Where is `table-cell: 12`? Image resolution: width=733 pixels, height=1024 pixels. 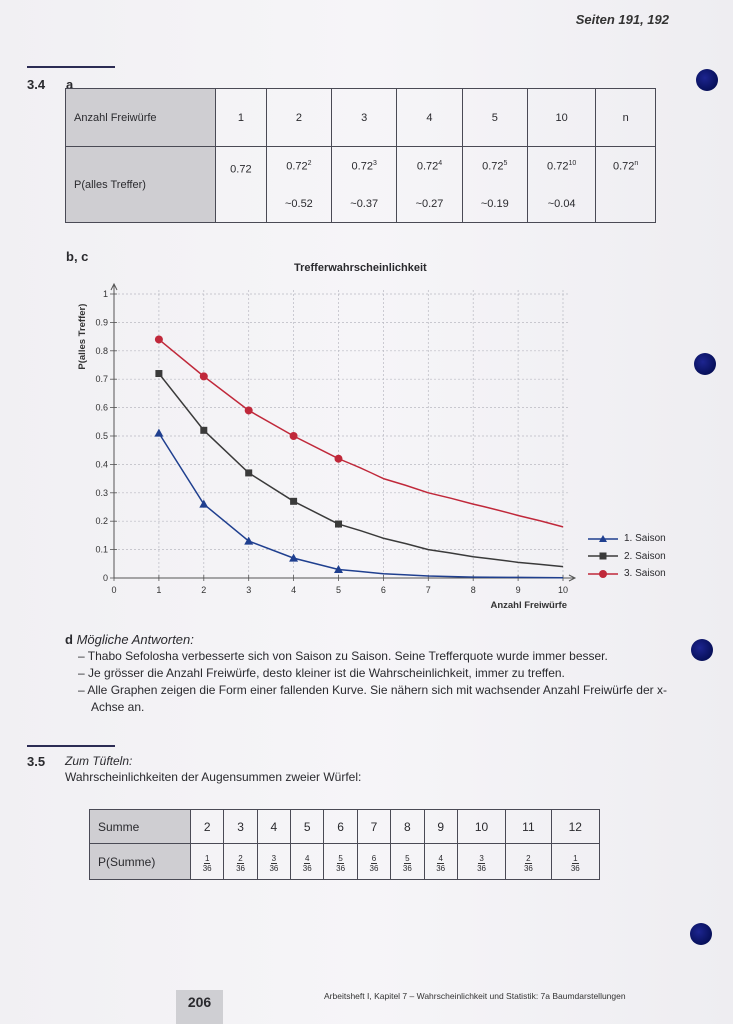
table-cell: 12 is located at coordinates (575, 826).